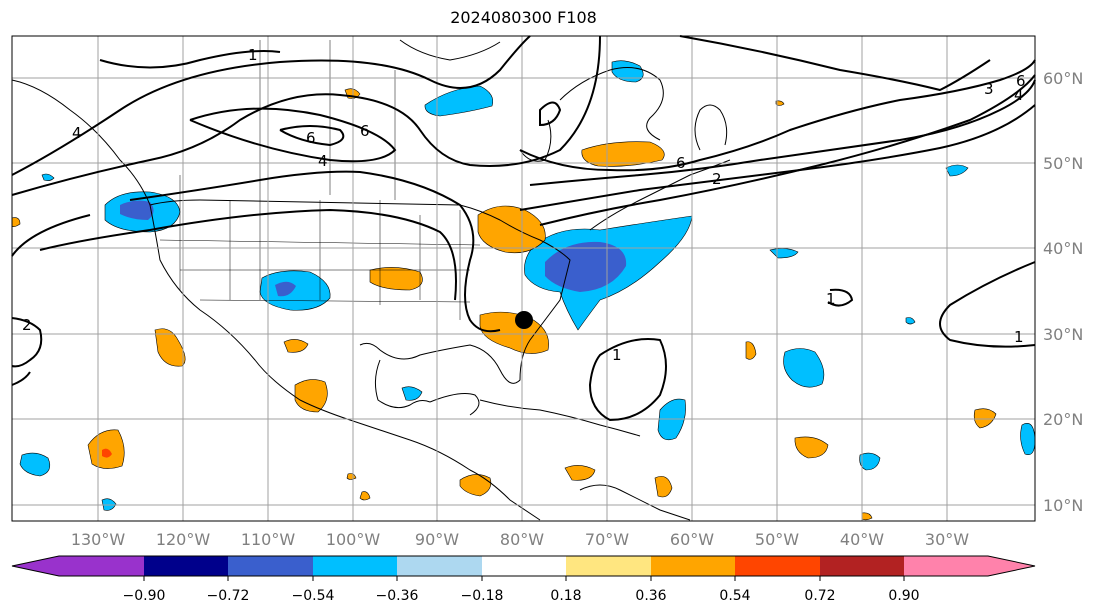  Describe the element at coordinates (862, 539) in the screenshot. I see `lon-tick-label: 40°W` at that location.